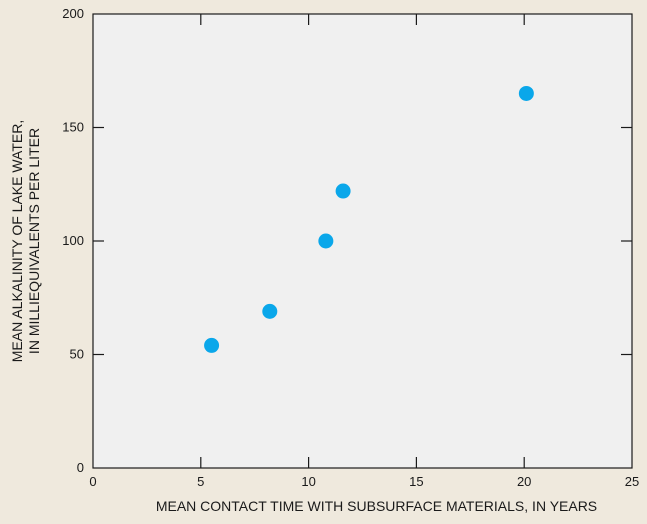 Image resolution: width=647 pixels, height=524 pixels. Describe the element at coordinates (80, 467) in the screenshot. I see `y-tick-label: 0` at that location.